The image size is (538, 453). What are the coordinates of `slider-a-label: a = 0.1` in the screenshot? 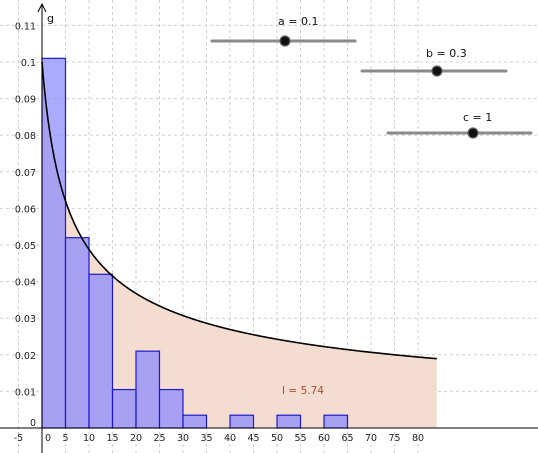 It's located at (298, 21).